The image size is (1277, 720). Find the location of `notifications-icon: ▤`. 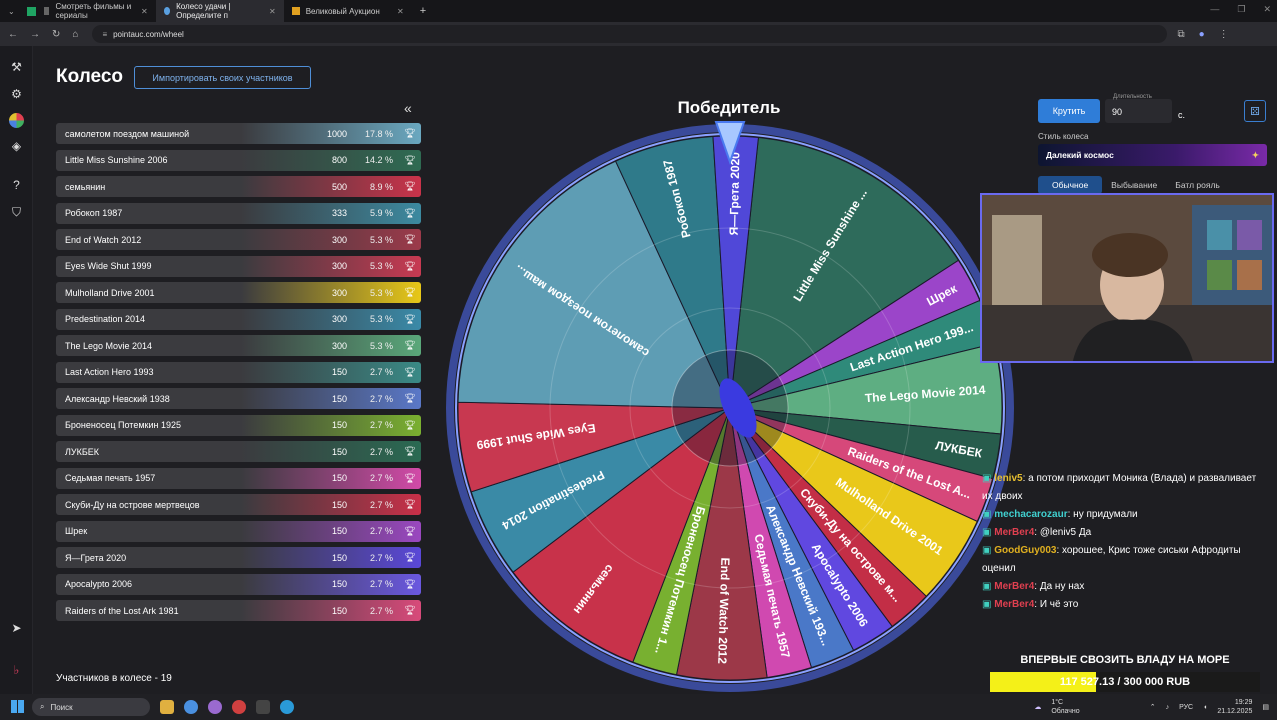

notifications-icon: ▤ is located at coordinates (1265, 707).